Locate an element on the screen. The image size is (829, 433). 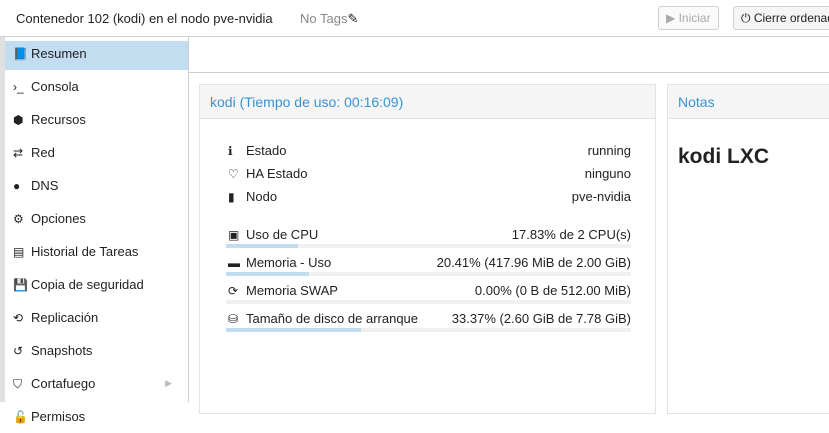
info-label: Estado is located at coordinates (266, 150).